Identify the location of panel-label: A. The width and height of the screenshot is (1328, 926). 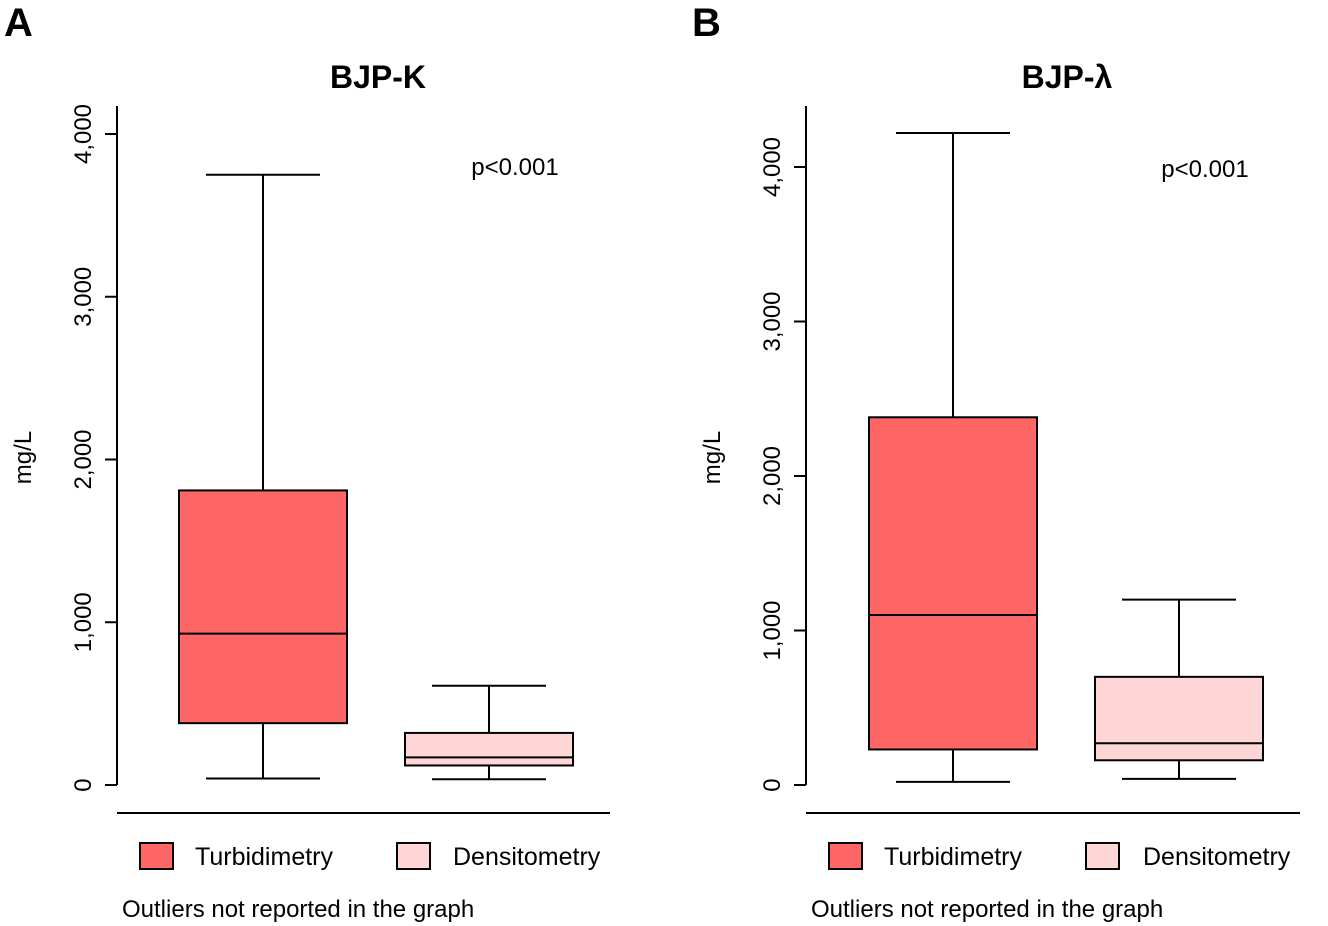
(18, 23).